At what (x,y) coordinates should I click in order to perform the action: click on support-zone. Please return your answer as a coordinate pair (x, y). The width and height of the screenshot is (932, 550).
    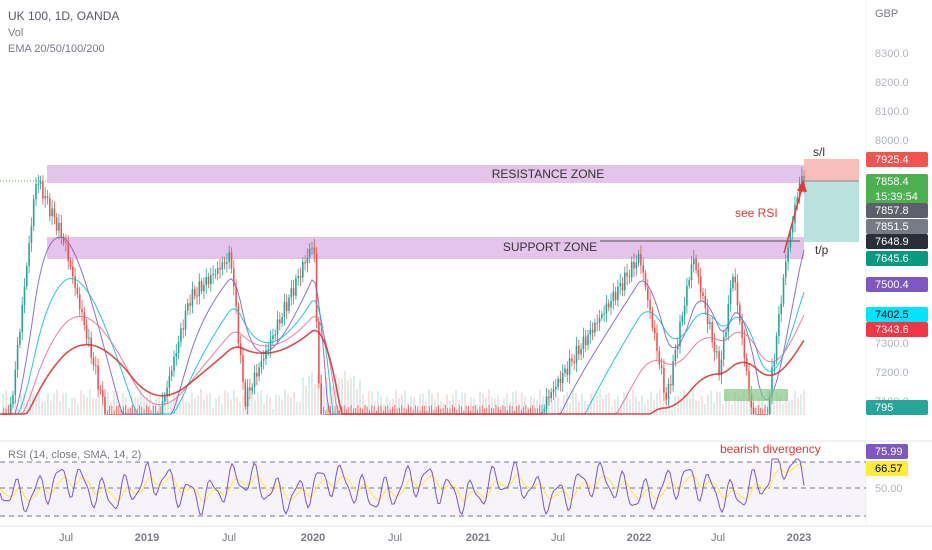
    Looking at the image, I should click on (425, 248).